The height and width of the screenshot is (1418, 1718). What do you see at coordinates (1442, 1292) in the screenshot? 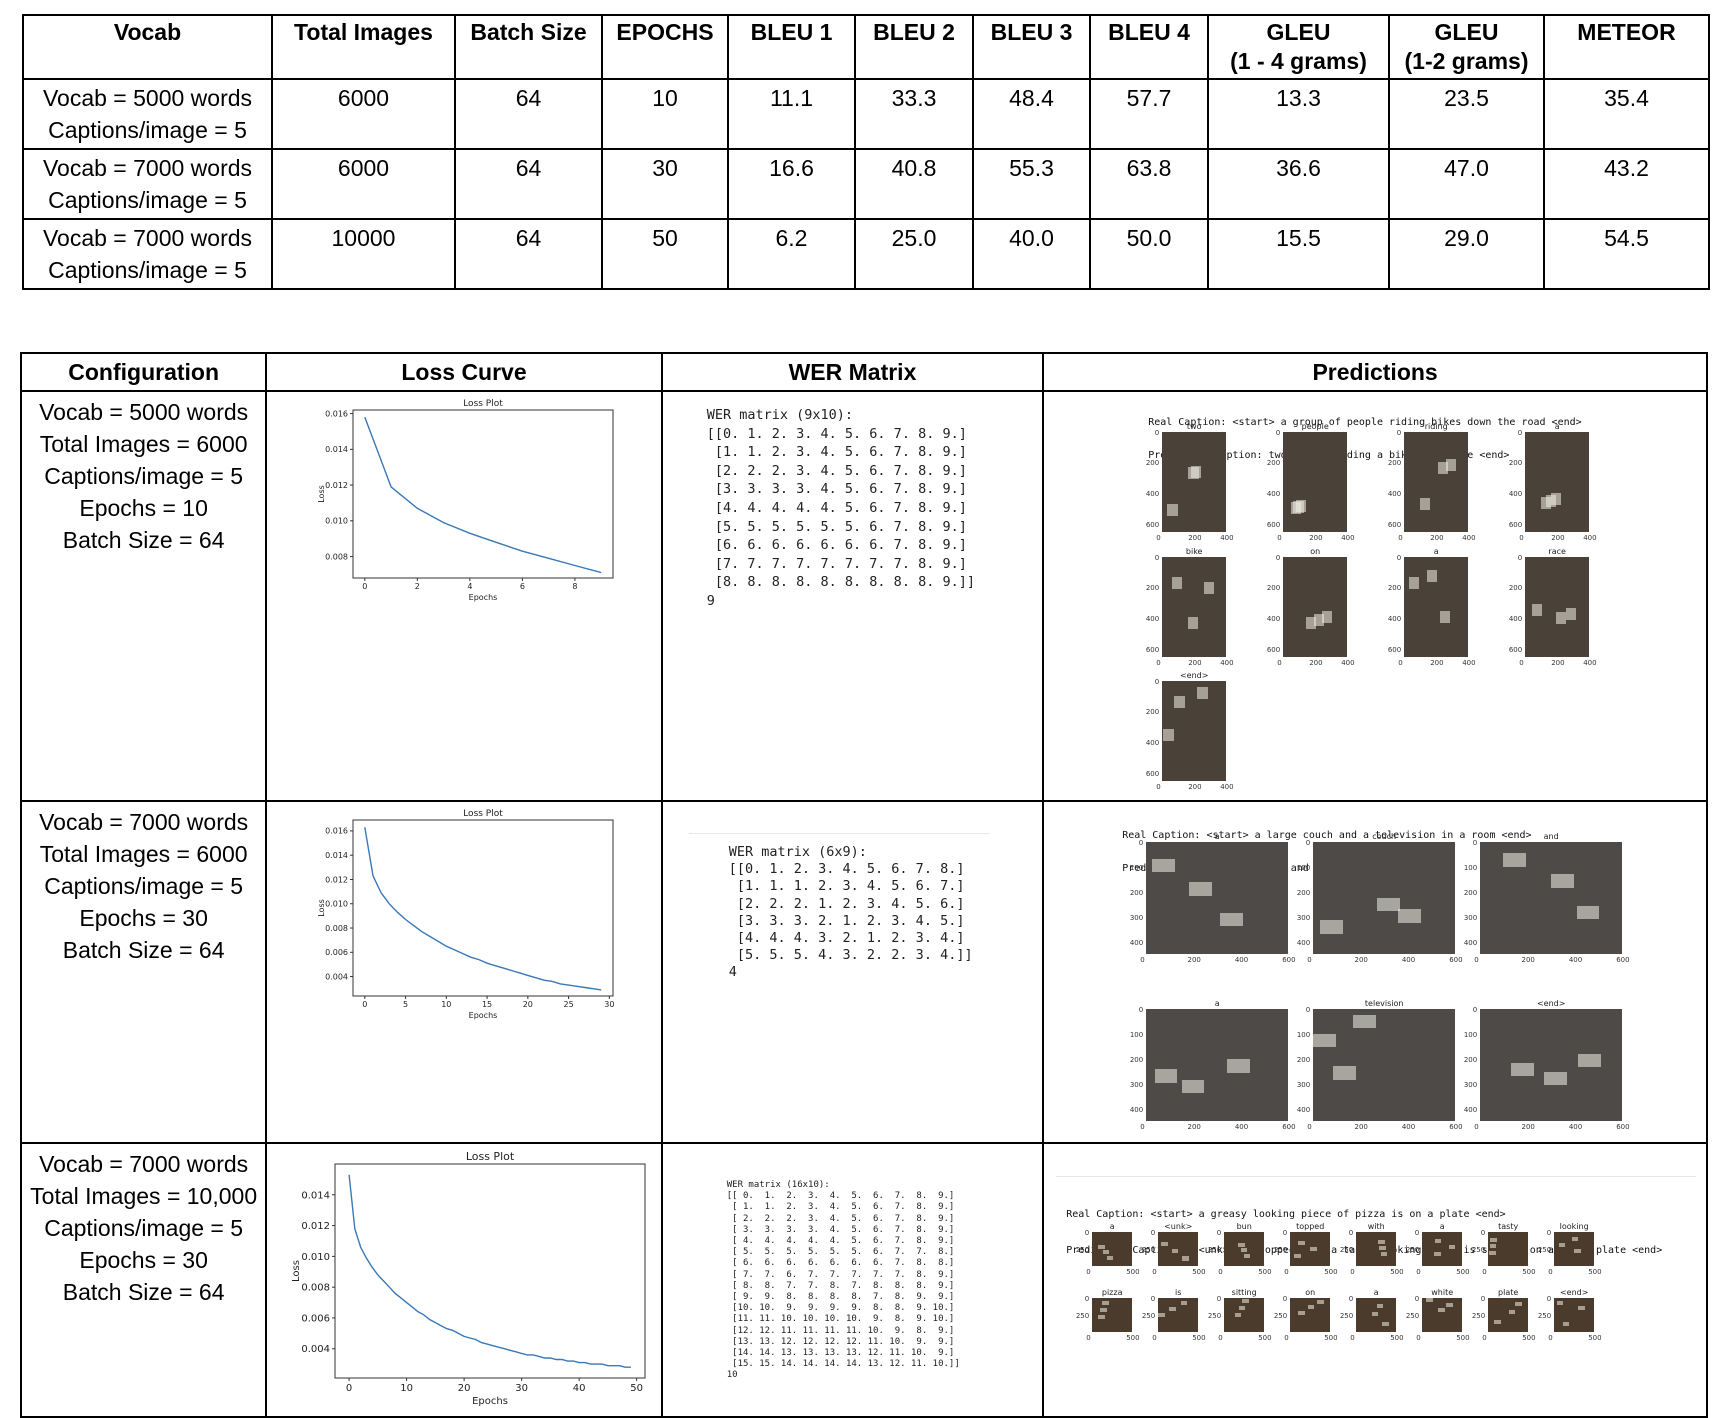
I see `attention-word: white` at bounding box center [1442, 1292].